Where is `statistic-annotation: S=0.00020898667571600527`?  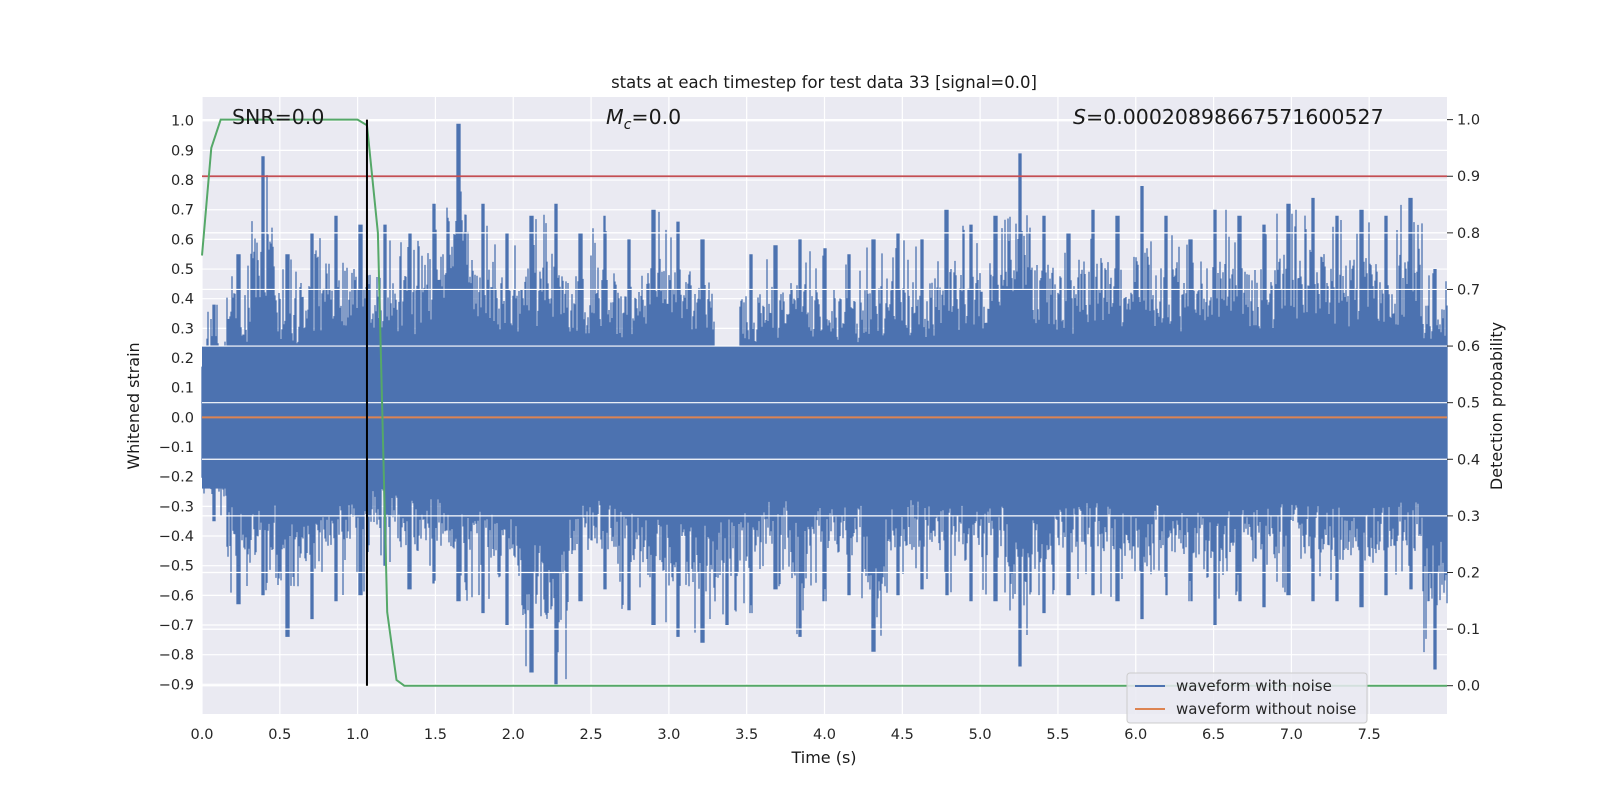
statistic-annotation: S=0.00020898667571600527 is located at coordinates (1228, 117).